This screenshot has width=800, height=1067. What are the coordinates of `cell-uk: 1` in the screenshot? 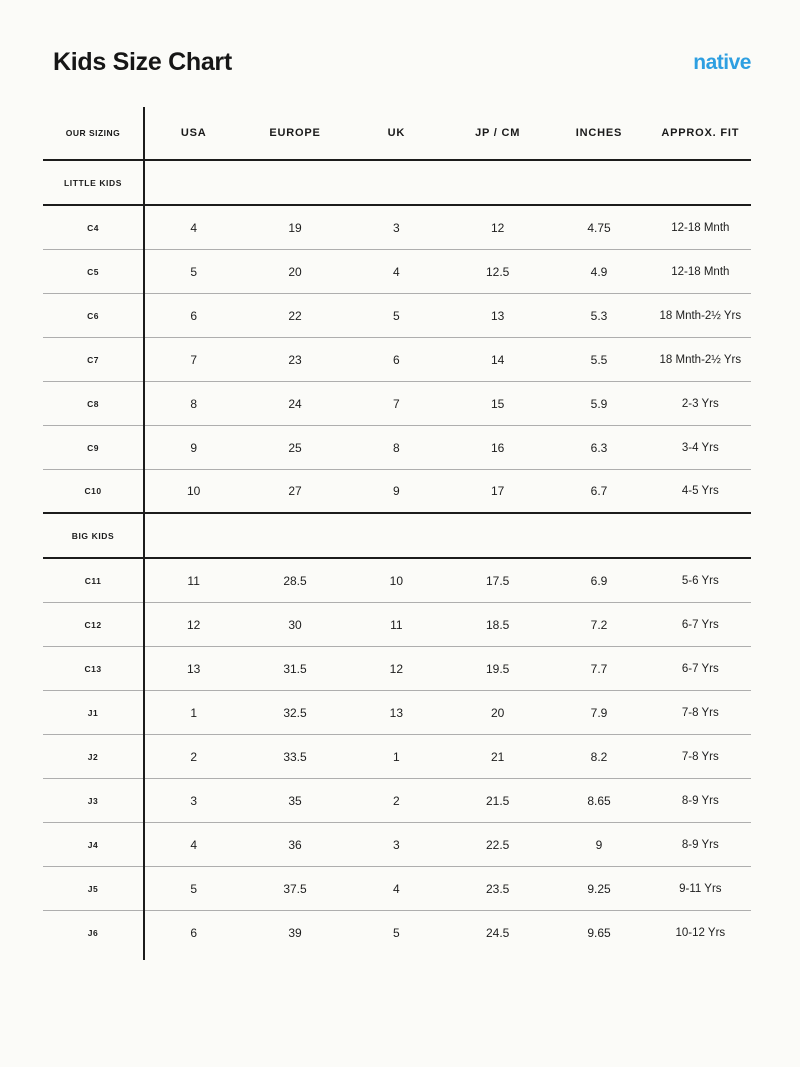 It's located at (396, 756).